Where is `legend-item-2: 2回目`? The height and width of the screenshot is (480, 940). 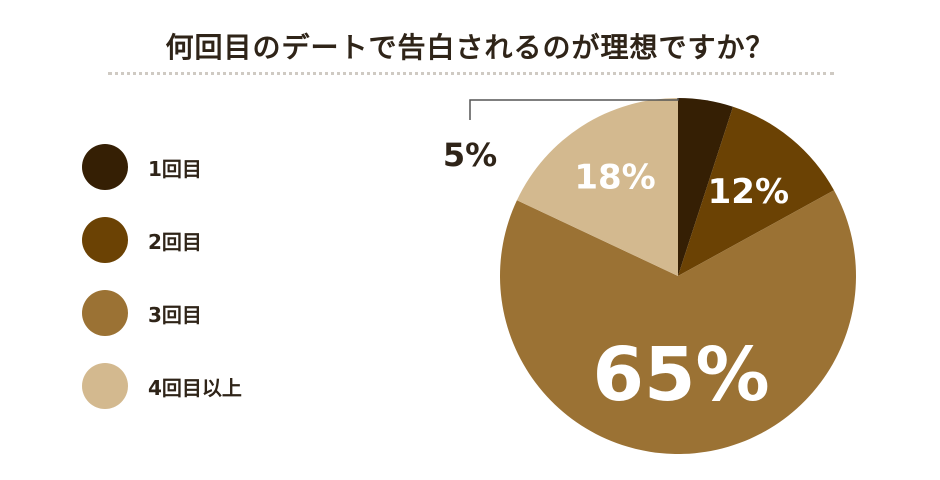 legend-item-2: 2回目 is located at coordinates (162, 240).